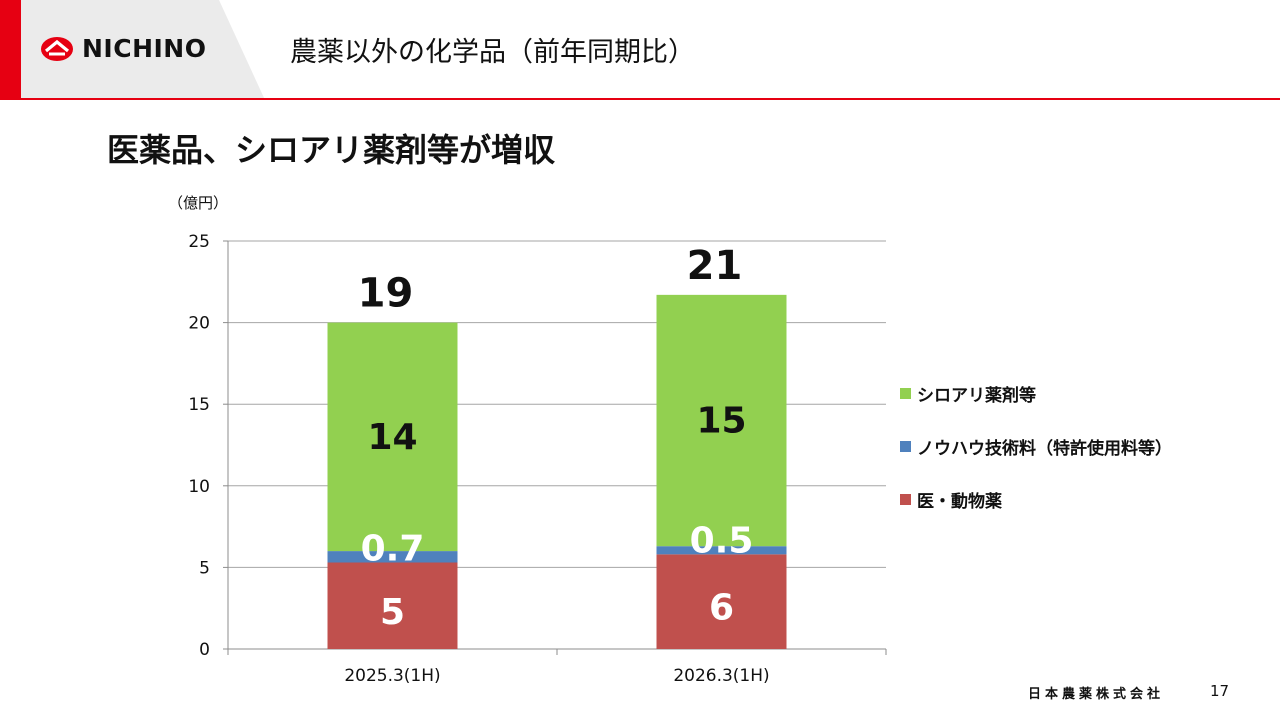  Describe the element at coordinates (199, 324) in the screenshot. I see `y-tick-label: 20` at that location.